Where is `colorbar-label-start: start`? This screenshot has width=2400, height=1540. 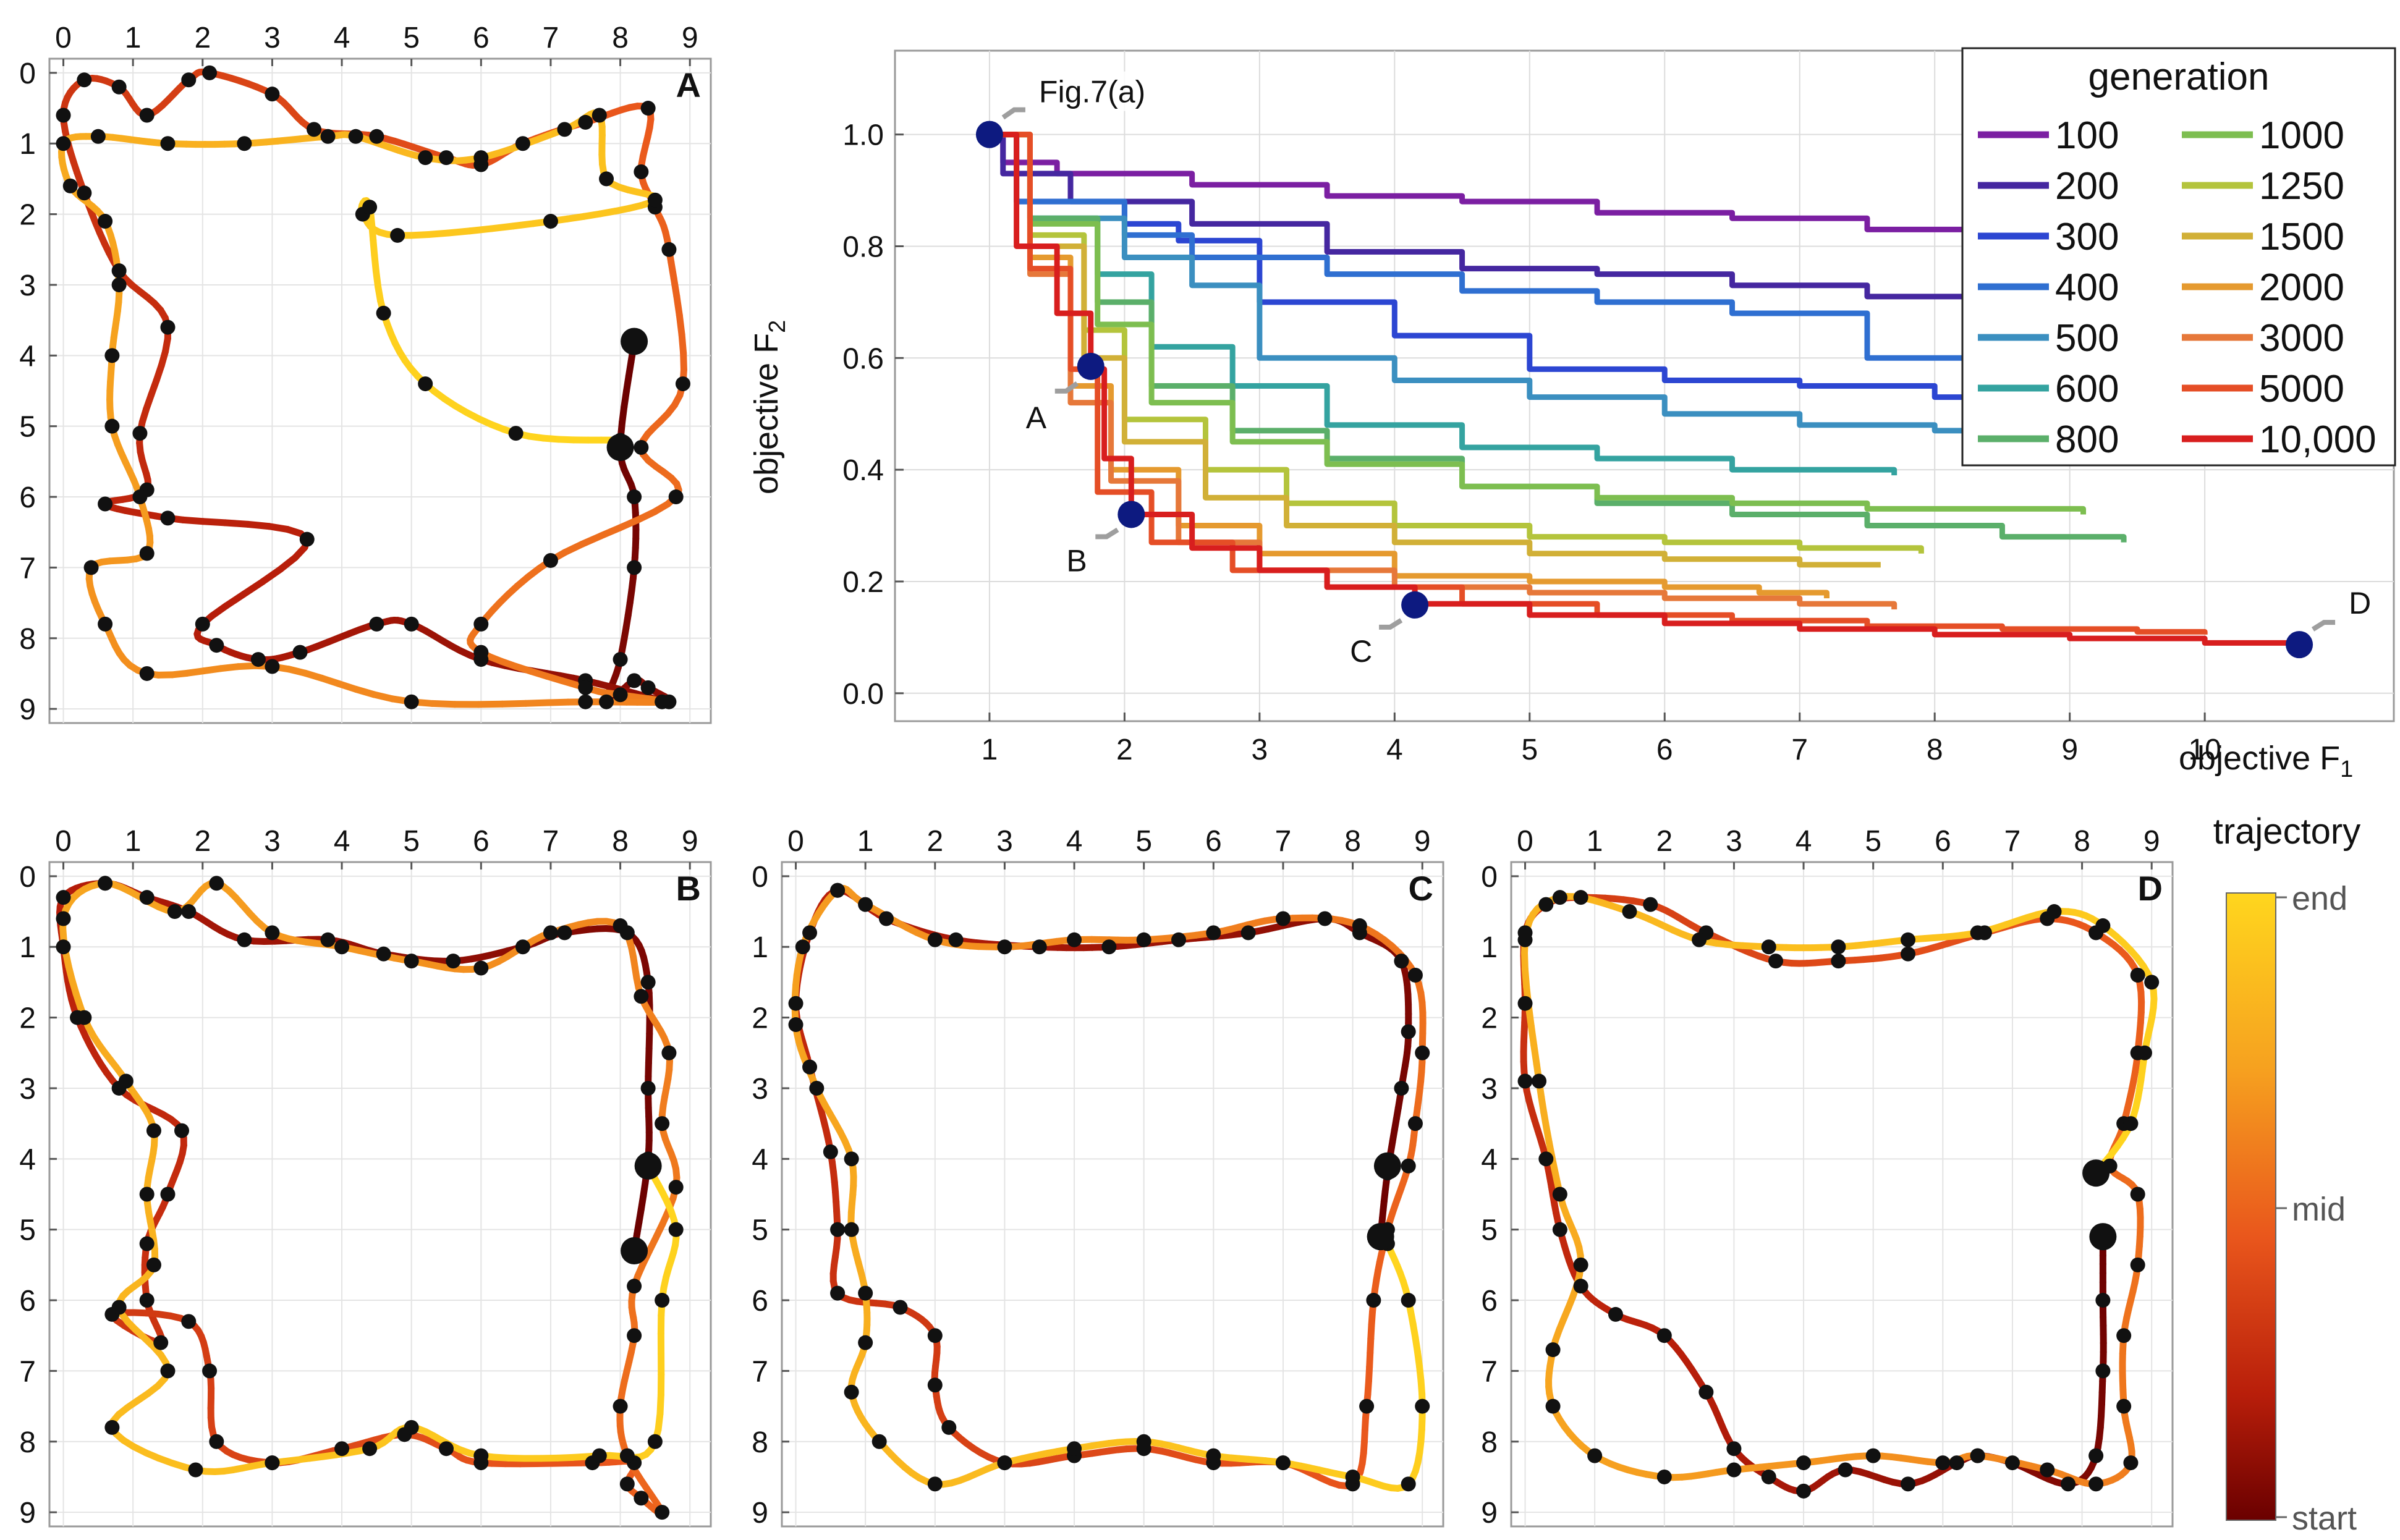
colorbar-label-start: start is located at coordinates (2324, 1518).